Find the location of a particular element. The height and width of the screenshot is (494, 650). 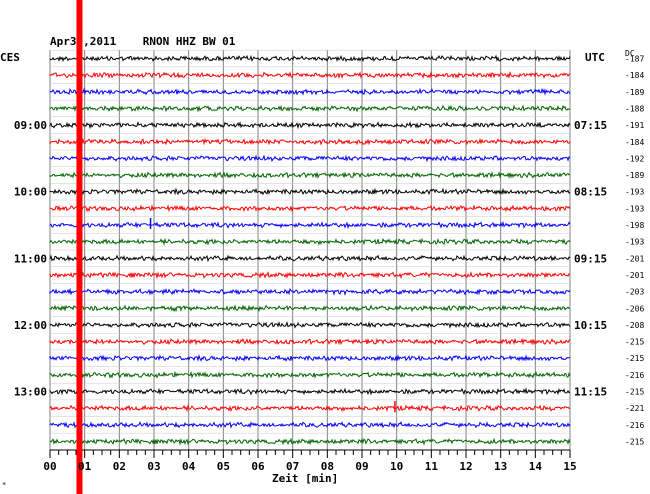

dc-offset-label: -198 is located at coordinates (634, 225).